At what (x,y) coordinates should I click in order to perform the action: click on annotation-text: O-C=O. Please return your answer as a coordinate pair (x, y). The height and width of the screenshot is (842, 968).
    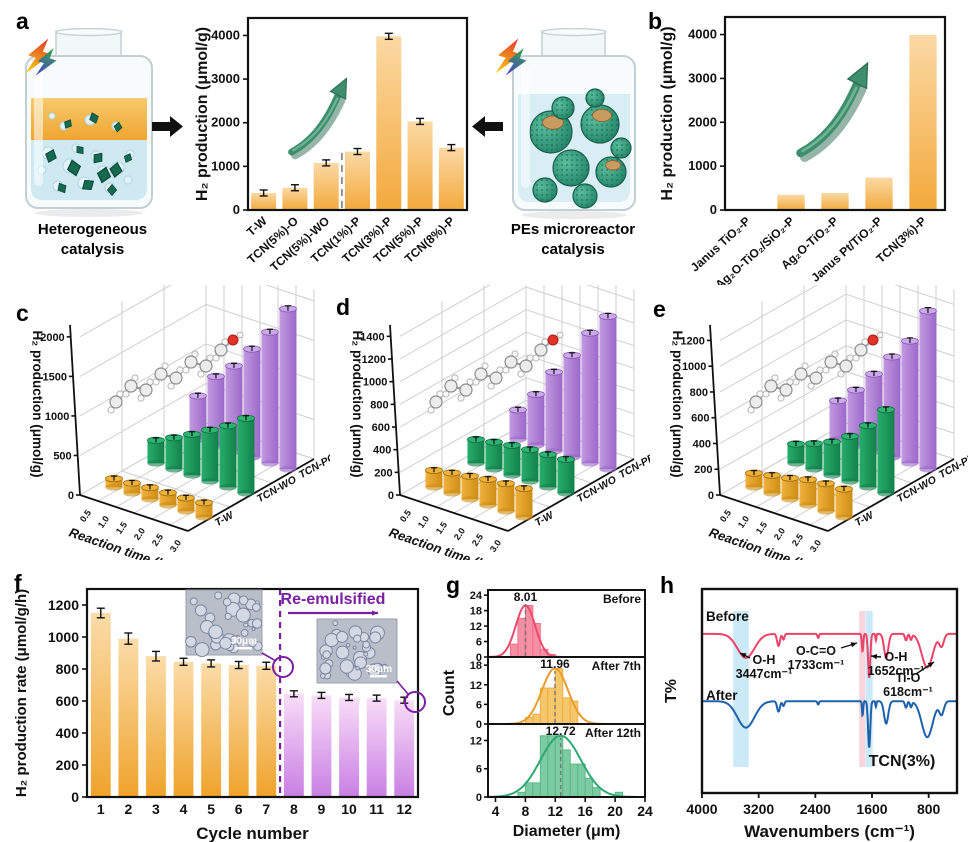
    Looking at the image, I should click on (816, 651).